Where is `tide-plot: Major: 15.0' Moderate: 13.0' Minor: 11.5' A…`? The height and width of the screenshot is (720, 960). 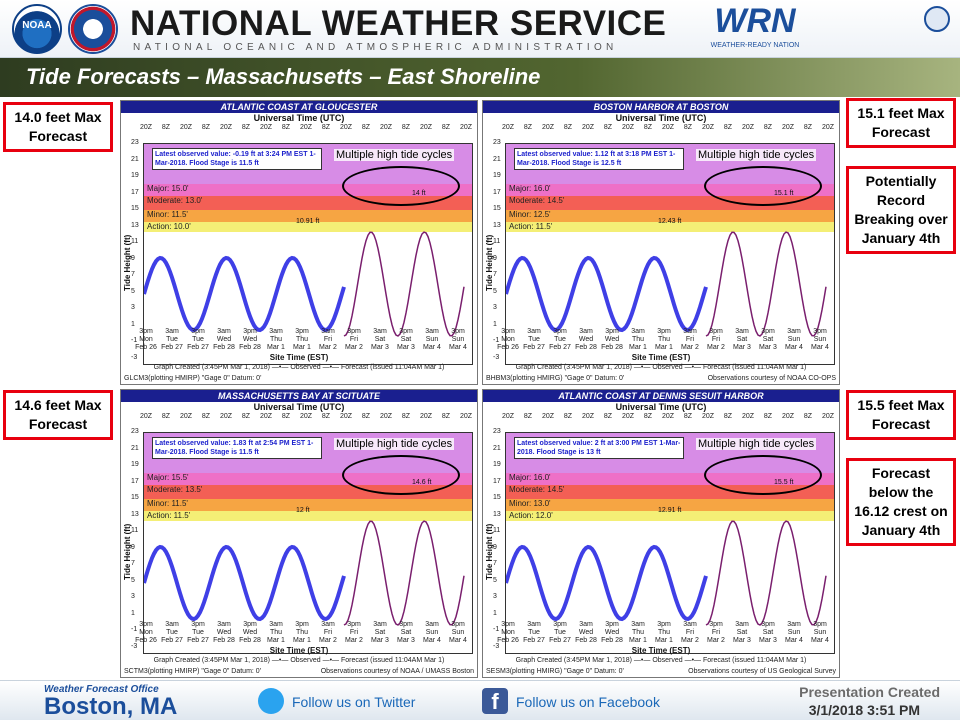
tide-plot: Major: 15.0' Moderate: 13.0' Minor: 11.5' A… is located at coordinates (308, 254).